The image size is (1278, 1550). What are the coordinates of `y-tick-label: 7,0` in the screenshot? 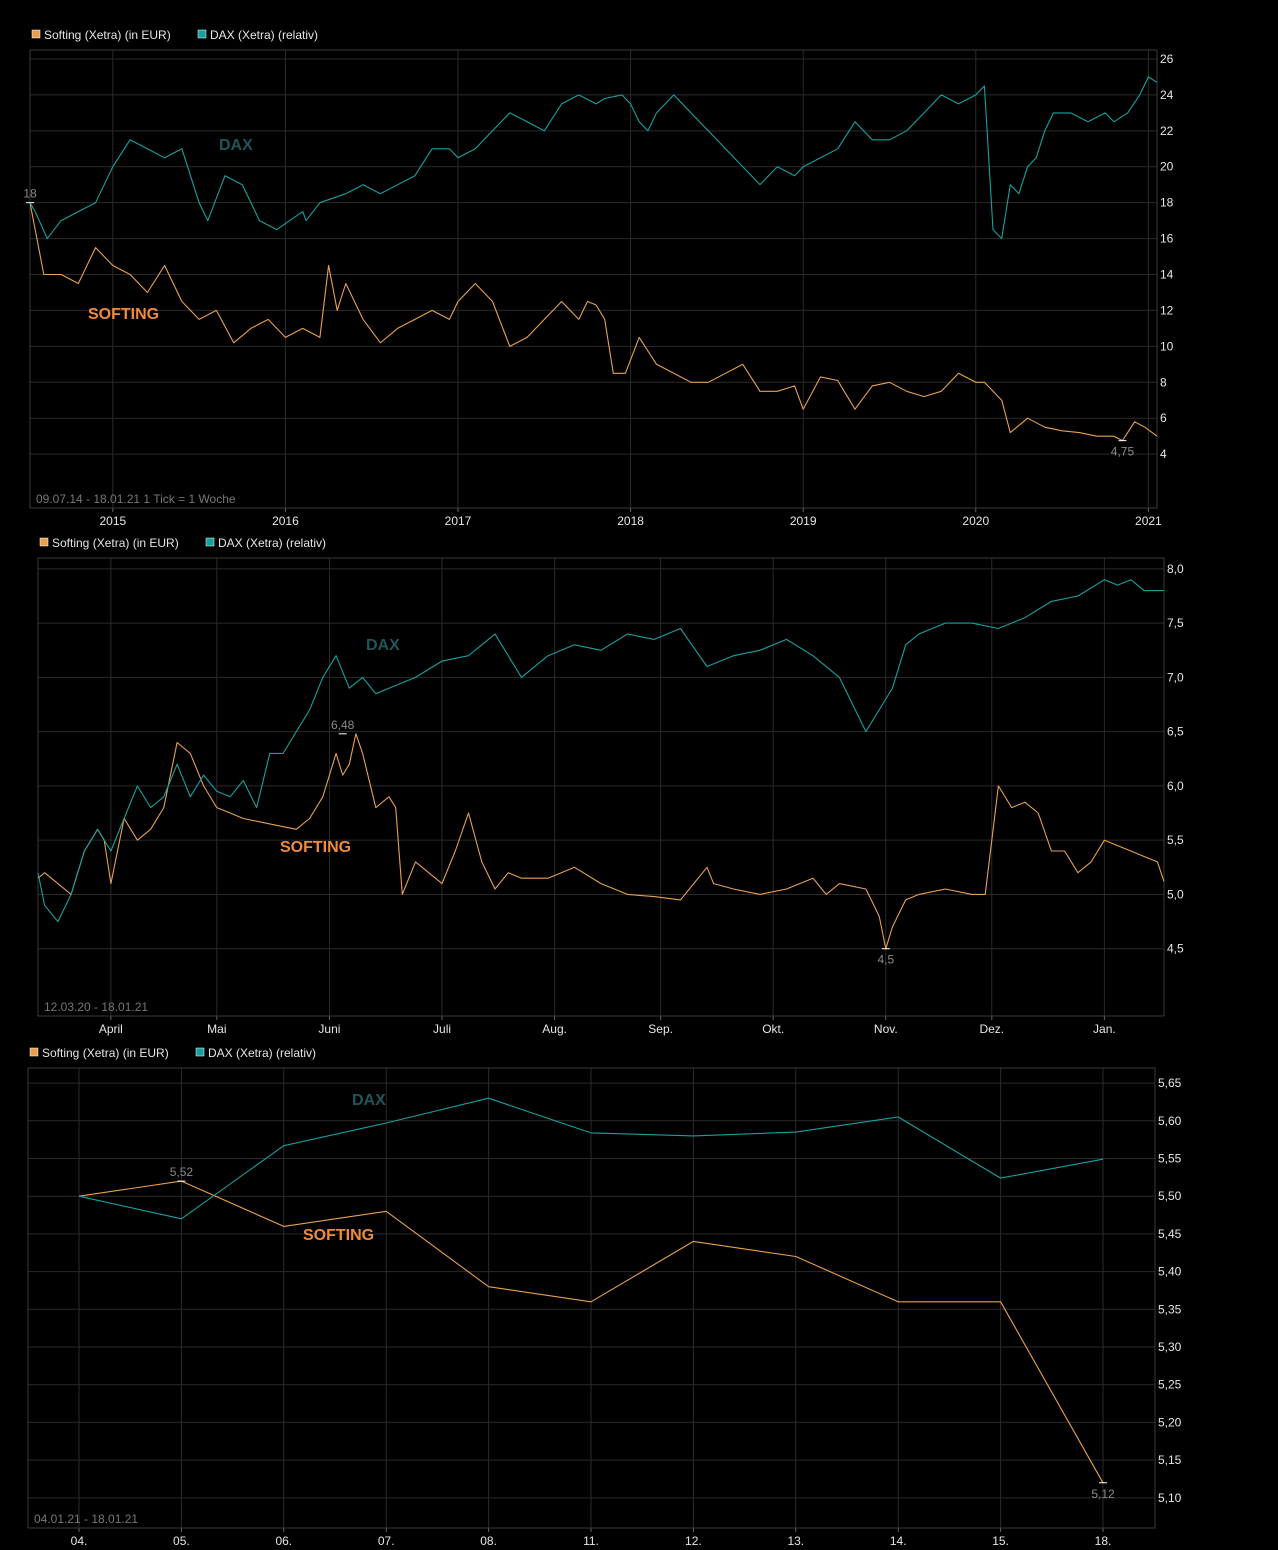 It's located at (1175, 677).